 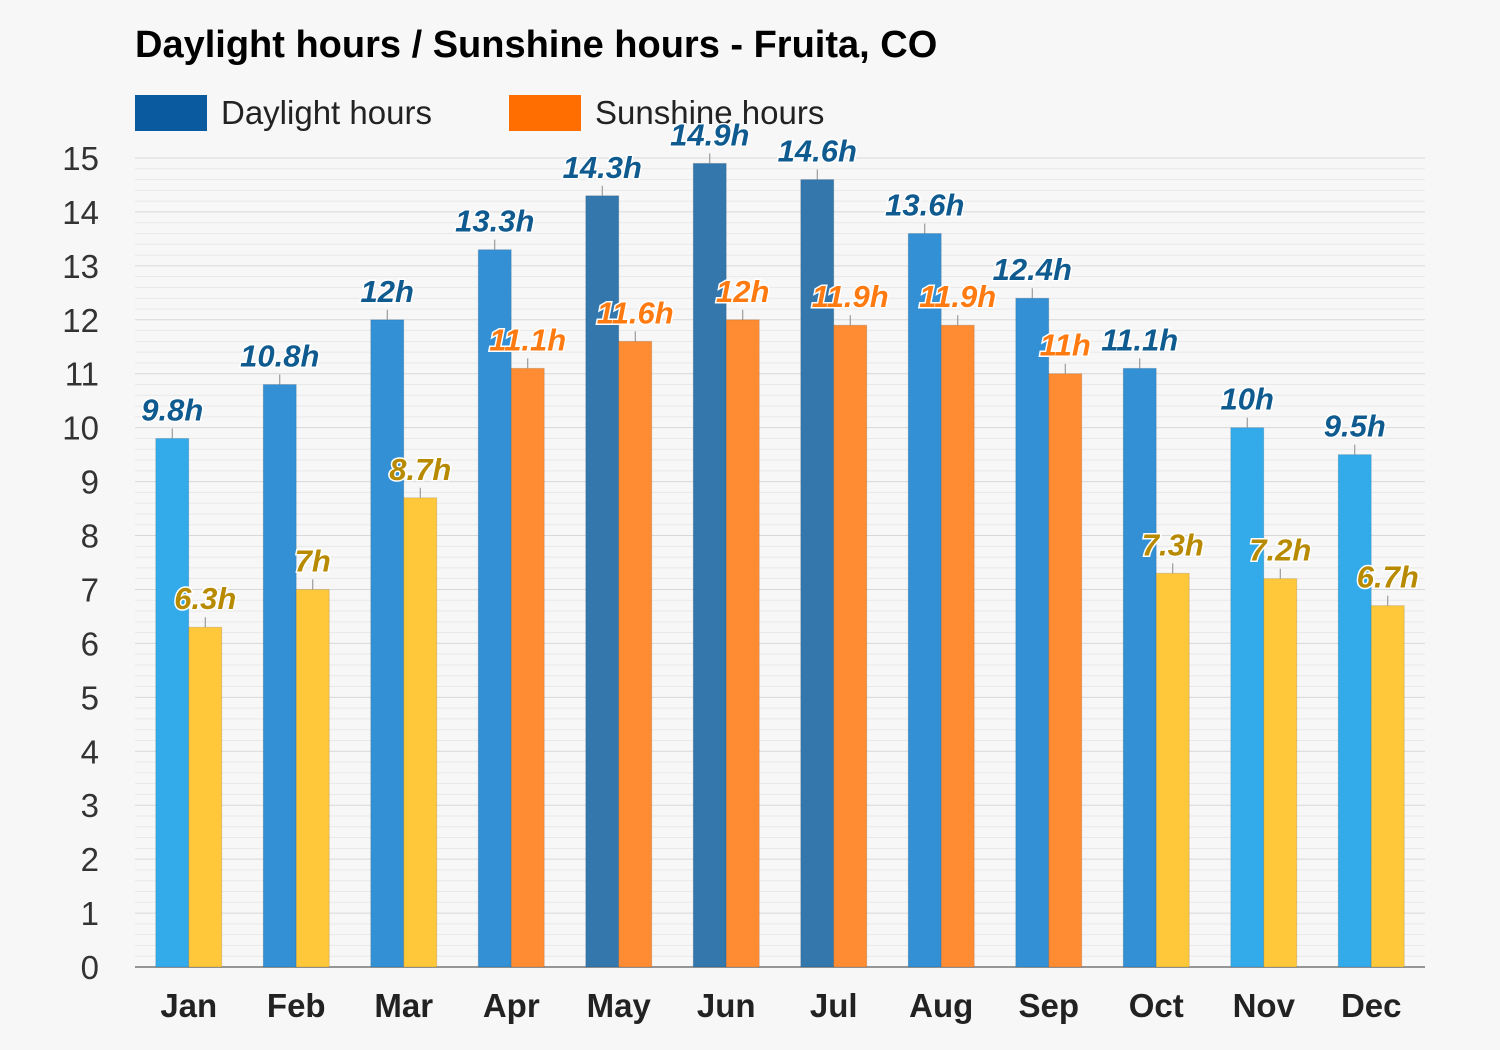 I want to click on legend-swatch-sunshine, so click(x=545, y=113).